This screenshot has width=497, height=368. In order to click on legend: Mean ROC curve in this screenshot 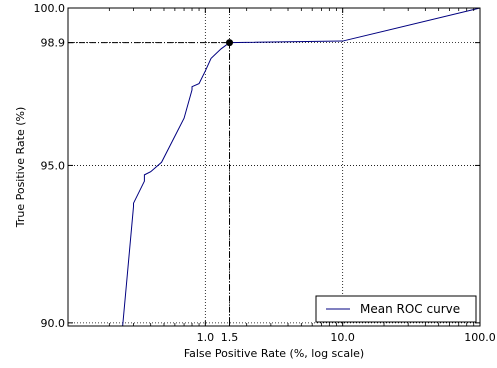, I will do `click(396, 309)`.